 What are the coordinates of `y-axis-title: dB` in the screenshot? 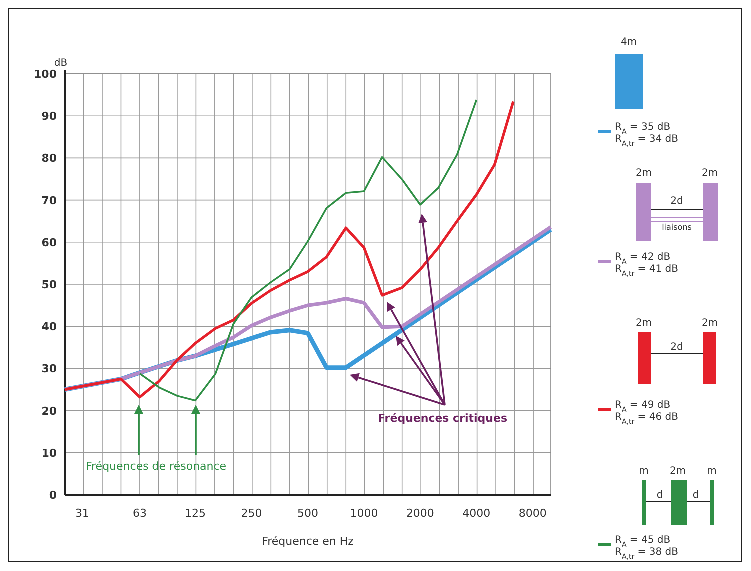 It's located at (61, 63).